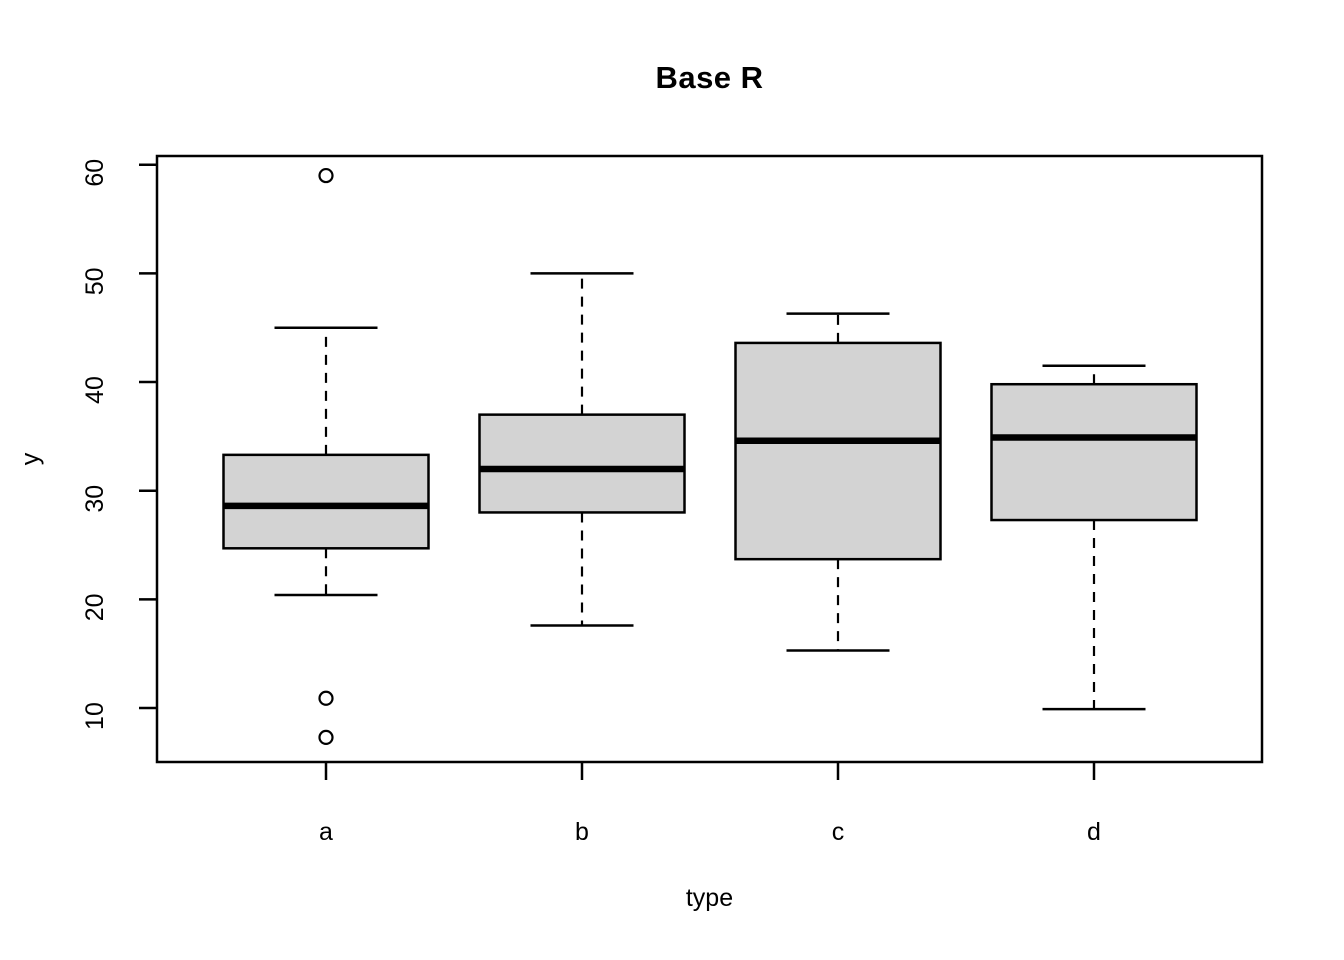 The width and height of the screenshot is (1344, 960). Describe the element at coordinates (326, 832) in the screenshot. I see `x-tick-label-a: a` at that location.